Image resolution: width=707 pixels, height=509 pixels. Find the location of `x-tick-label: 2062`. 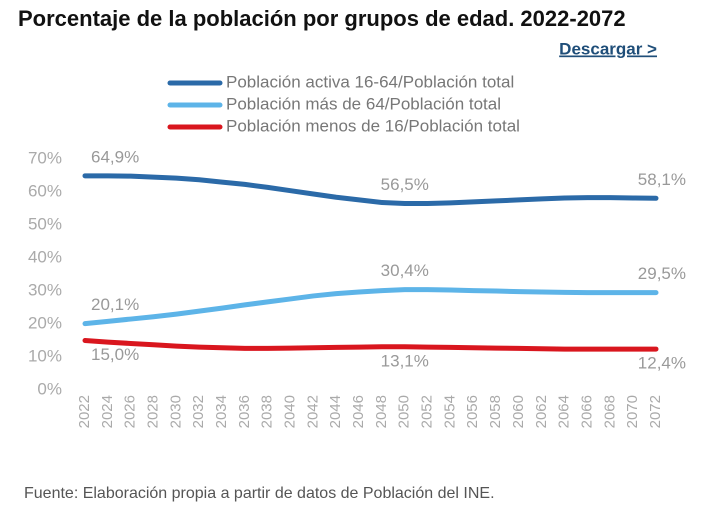

x-tick-label: 2062 is located at coordinates (541, 411).